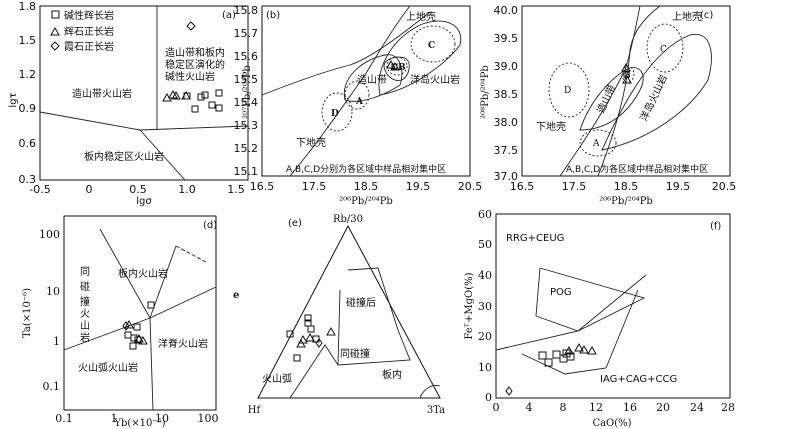 The width and height of the screenshot is (800, 429). I want to click on panel-c-yticks: 40.0 39.5 39.0 38.5 38.0 37.5 37.0, so click(506, 93).